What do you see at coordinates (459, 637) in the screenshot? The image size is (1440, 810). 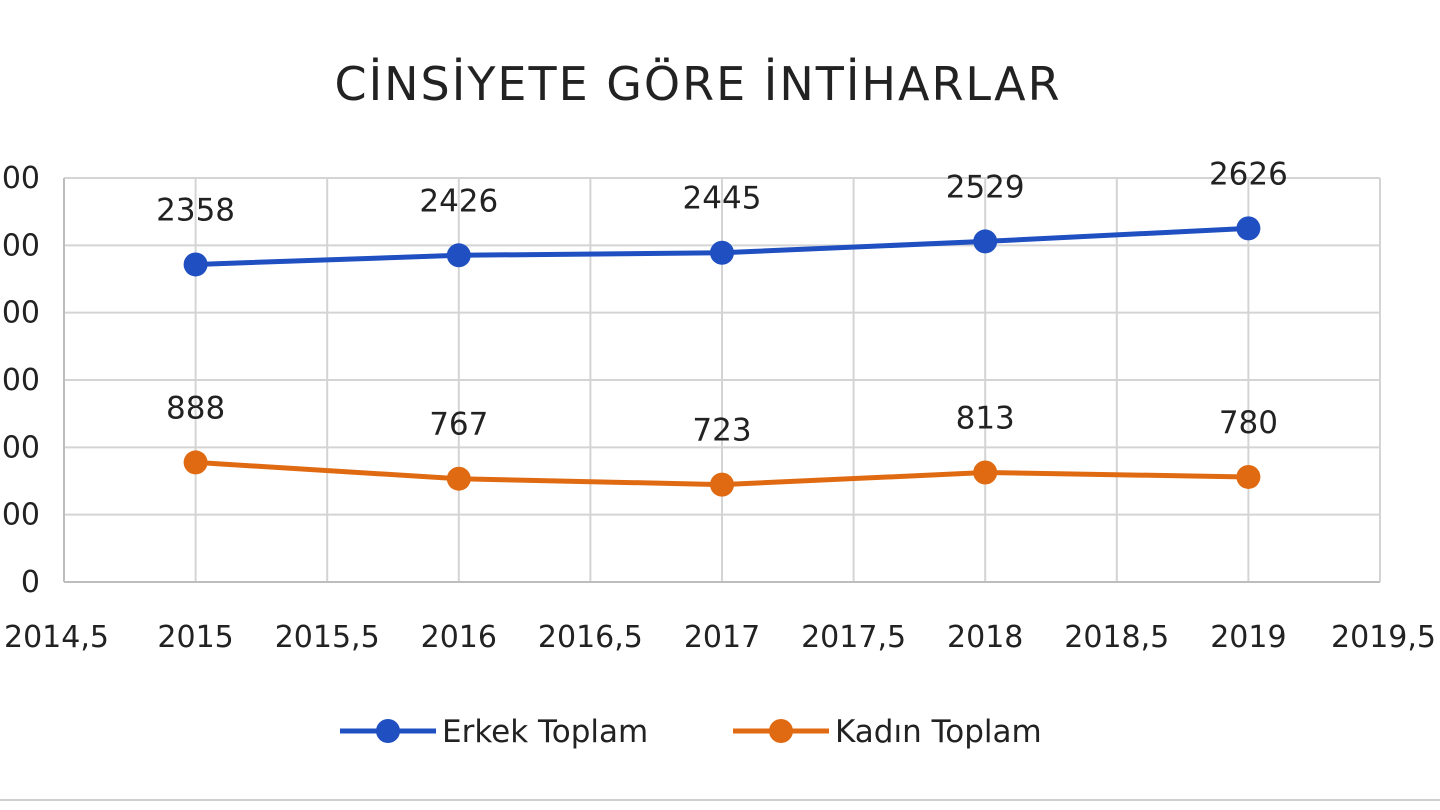 I see `x-tick-label: 2016` at bounding box center [459, 637].